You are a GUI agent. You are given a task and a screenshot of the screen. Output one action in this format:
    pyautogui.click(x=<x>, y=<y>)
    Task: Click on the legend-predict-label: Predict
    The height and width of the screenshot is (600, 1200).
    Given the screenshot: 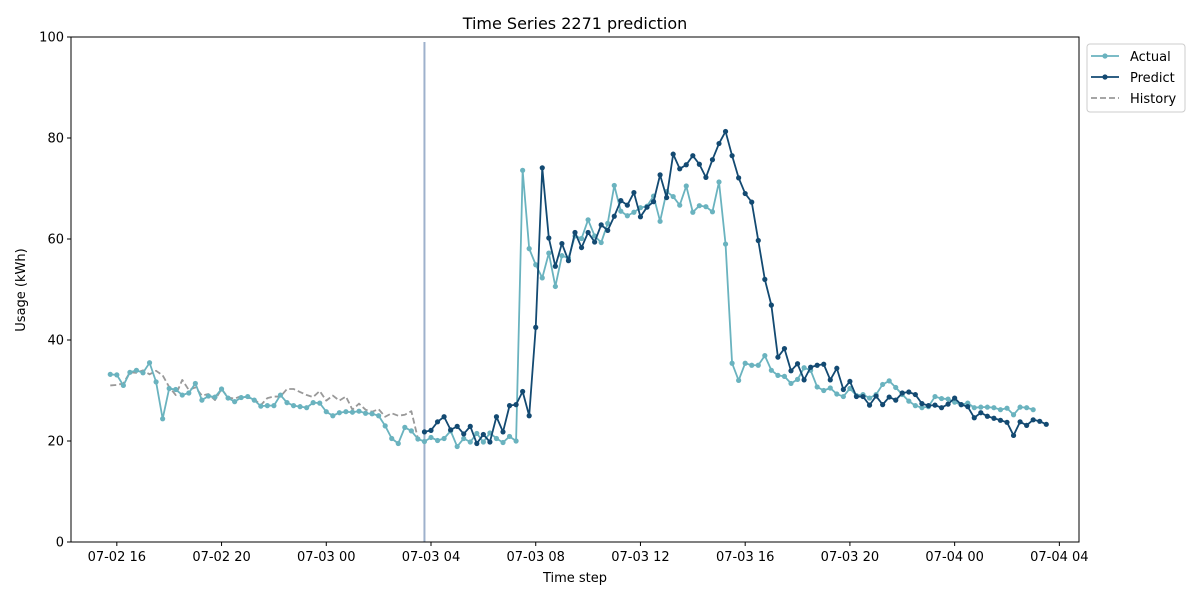 What is the action you would take?
    pyautogui.click(x=1152, y=78)
    